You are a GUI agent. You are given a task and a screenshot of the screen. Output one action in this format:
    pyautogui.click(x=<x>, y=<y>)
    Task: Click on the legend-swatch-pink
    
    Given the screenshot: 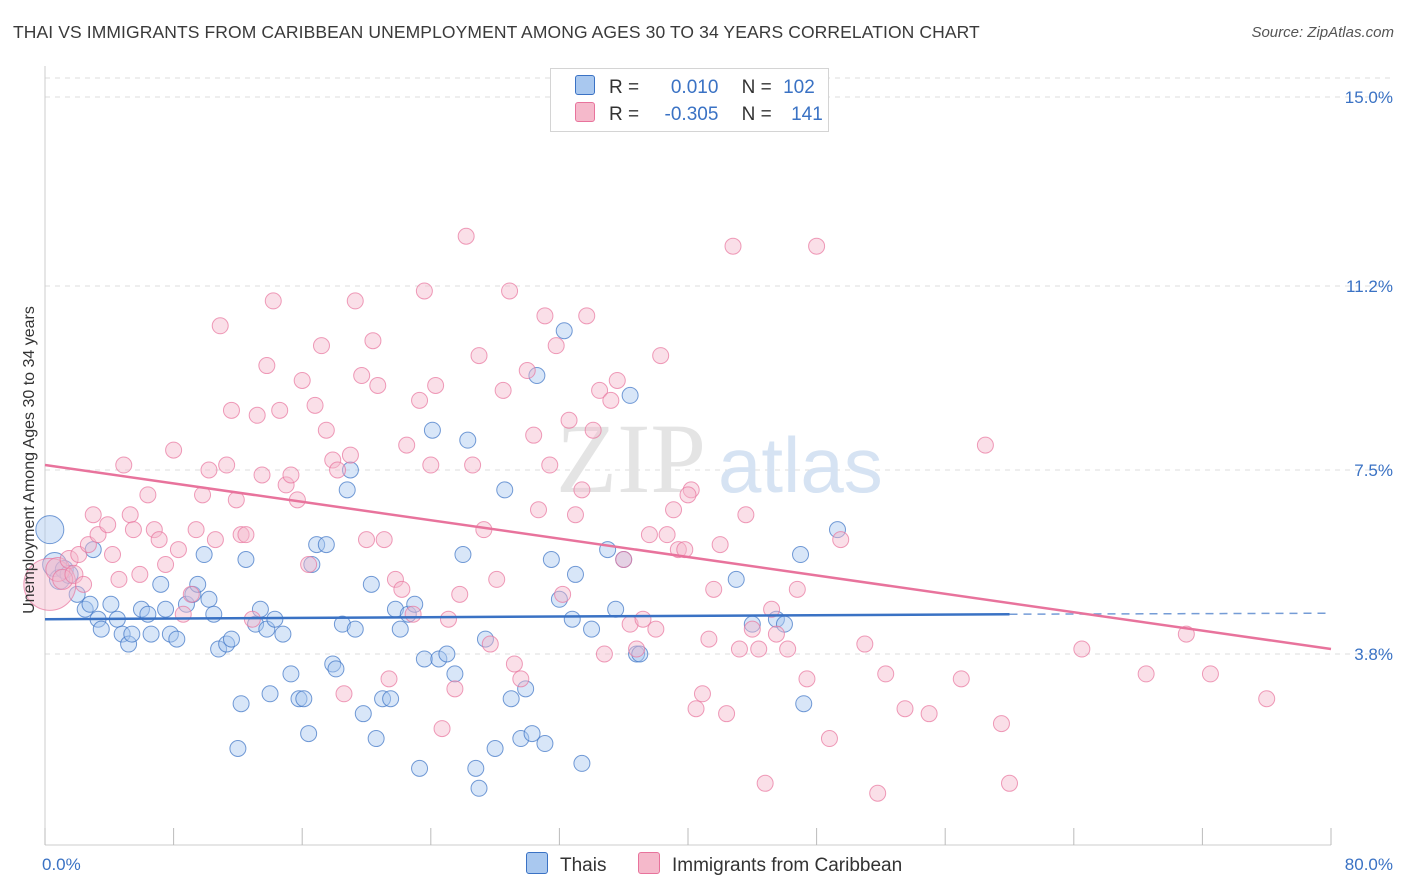 What is the action you would take?
    pyautogui.click(x=585, y=112)
    